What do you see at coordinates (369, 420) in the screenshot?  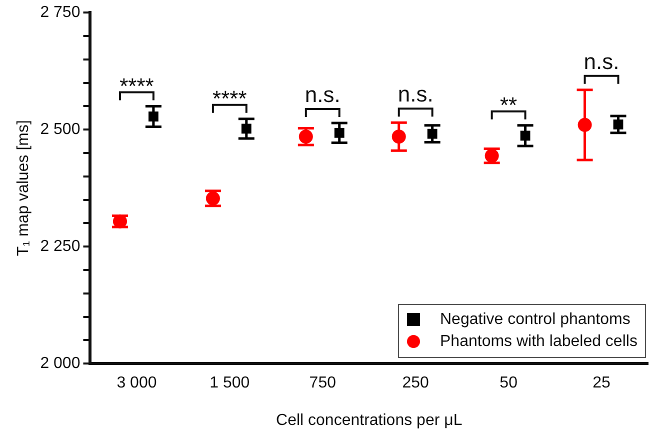 I see `x-axis-title: Cell concentrations per μL` at bounding box center [369, 420].